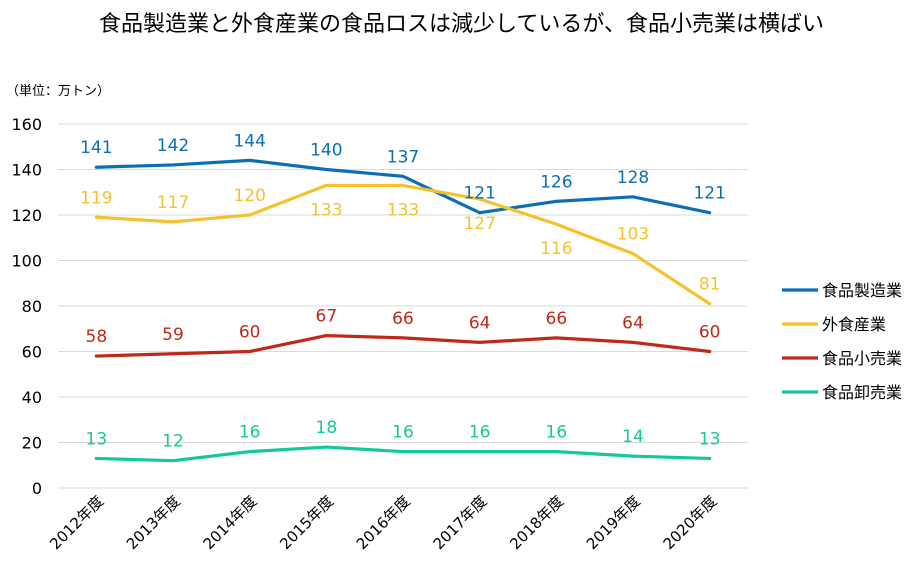 This screenshot has height=581, width=923. Describe the element at coordinates (97, 337) in the screenshot. I see `data-label: 58` at that location.